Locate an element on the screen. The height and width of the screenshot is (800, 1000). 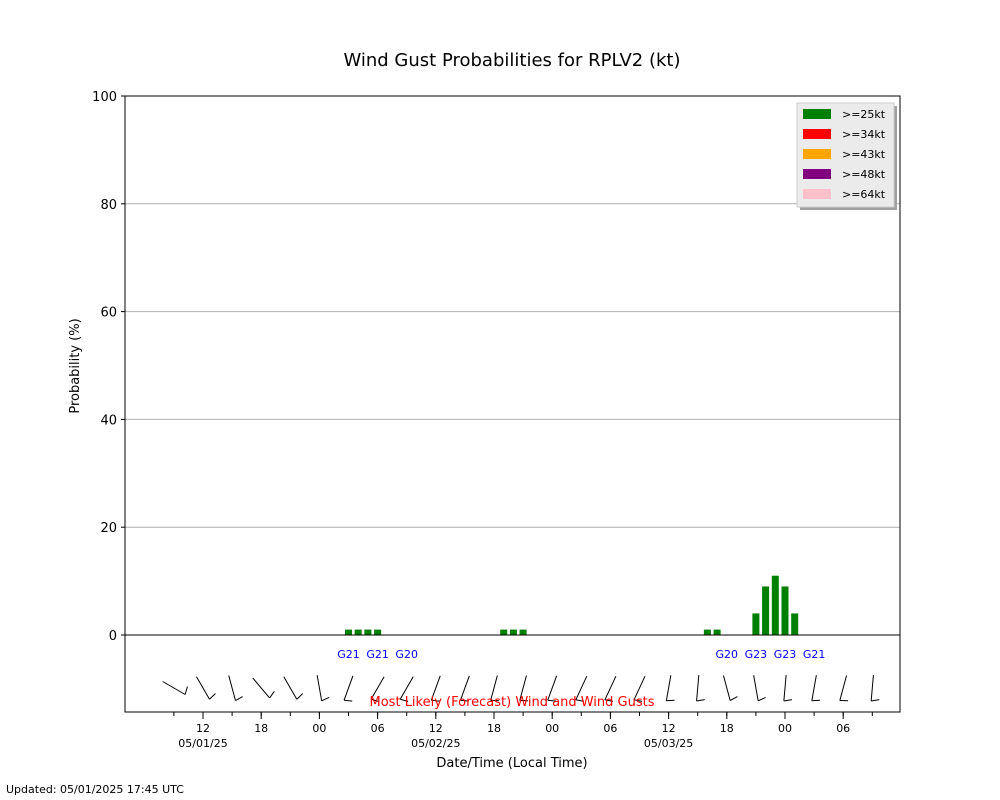
y-tick-label: 0 is located at coordinates (113, 636).